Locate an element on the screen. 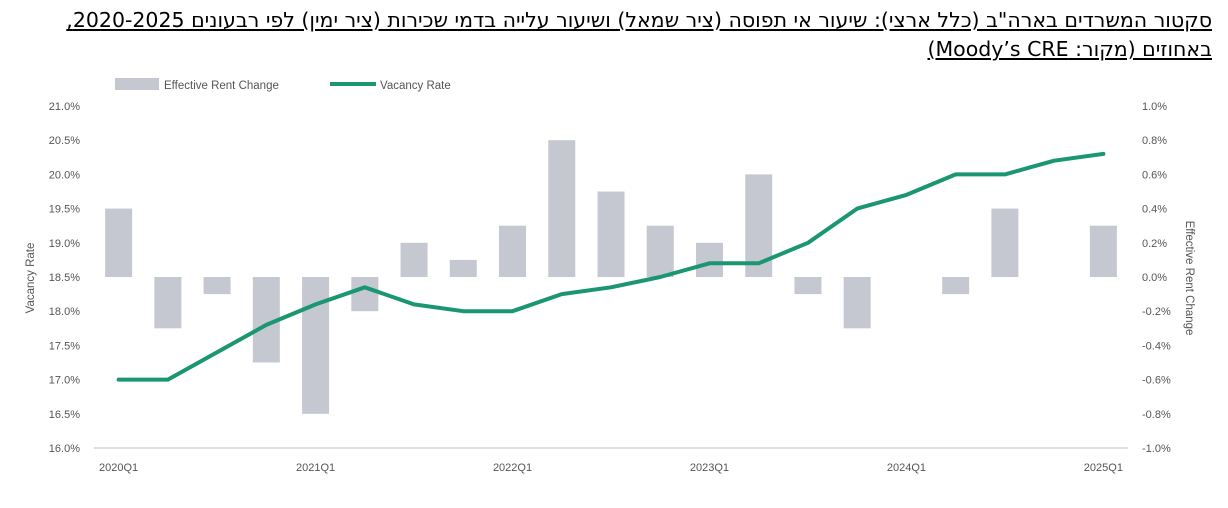 The image size is (1228, 508). y-left-tick-label: 20.0% is located at coordinates (64, 175).